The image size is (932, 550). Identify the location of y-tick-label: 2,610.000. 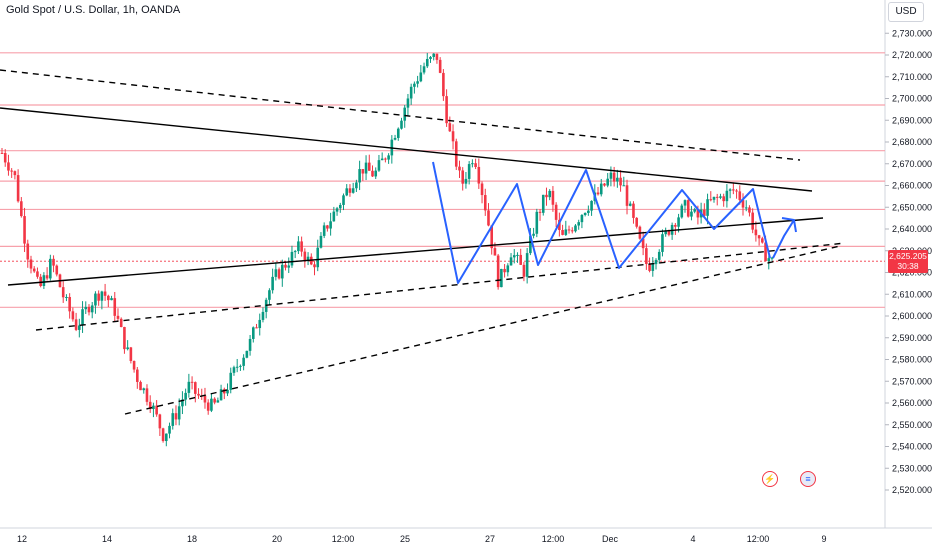
(912, 294).